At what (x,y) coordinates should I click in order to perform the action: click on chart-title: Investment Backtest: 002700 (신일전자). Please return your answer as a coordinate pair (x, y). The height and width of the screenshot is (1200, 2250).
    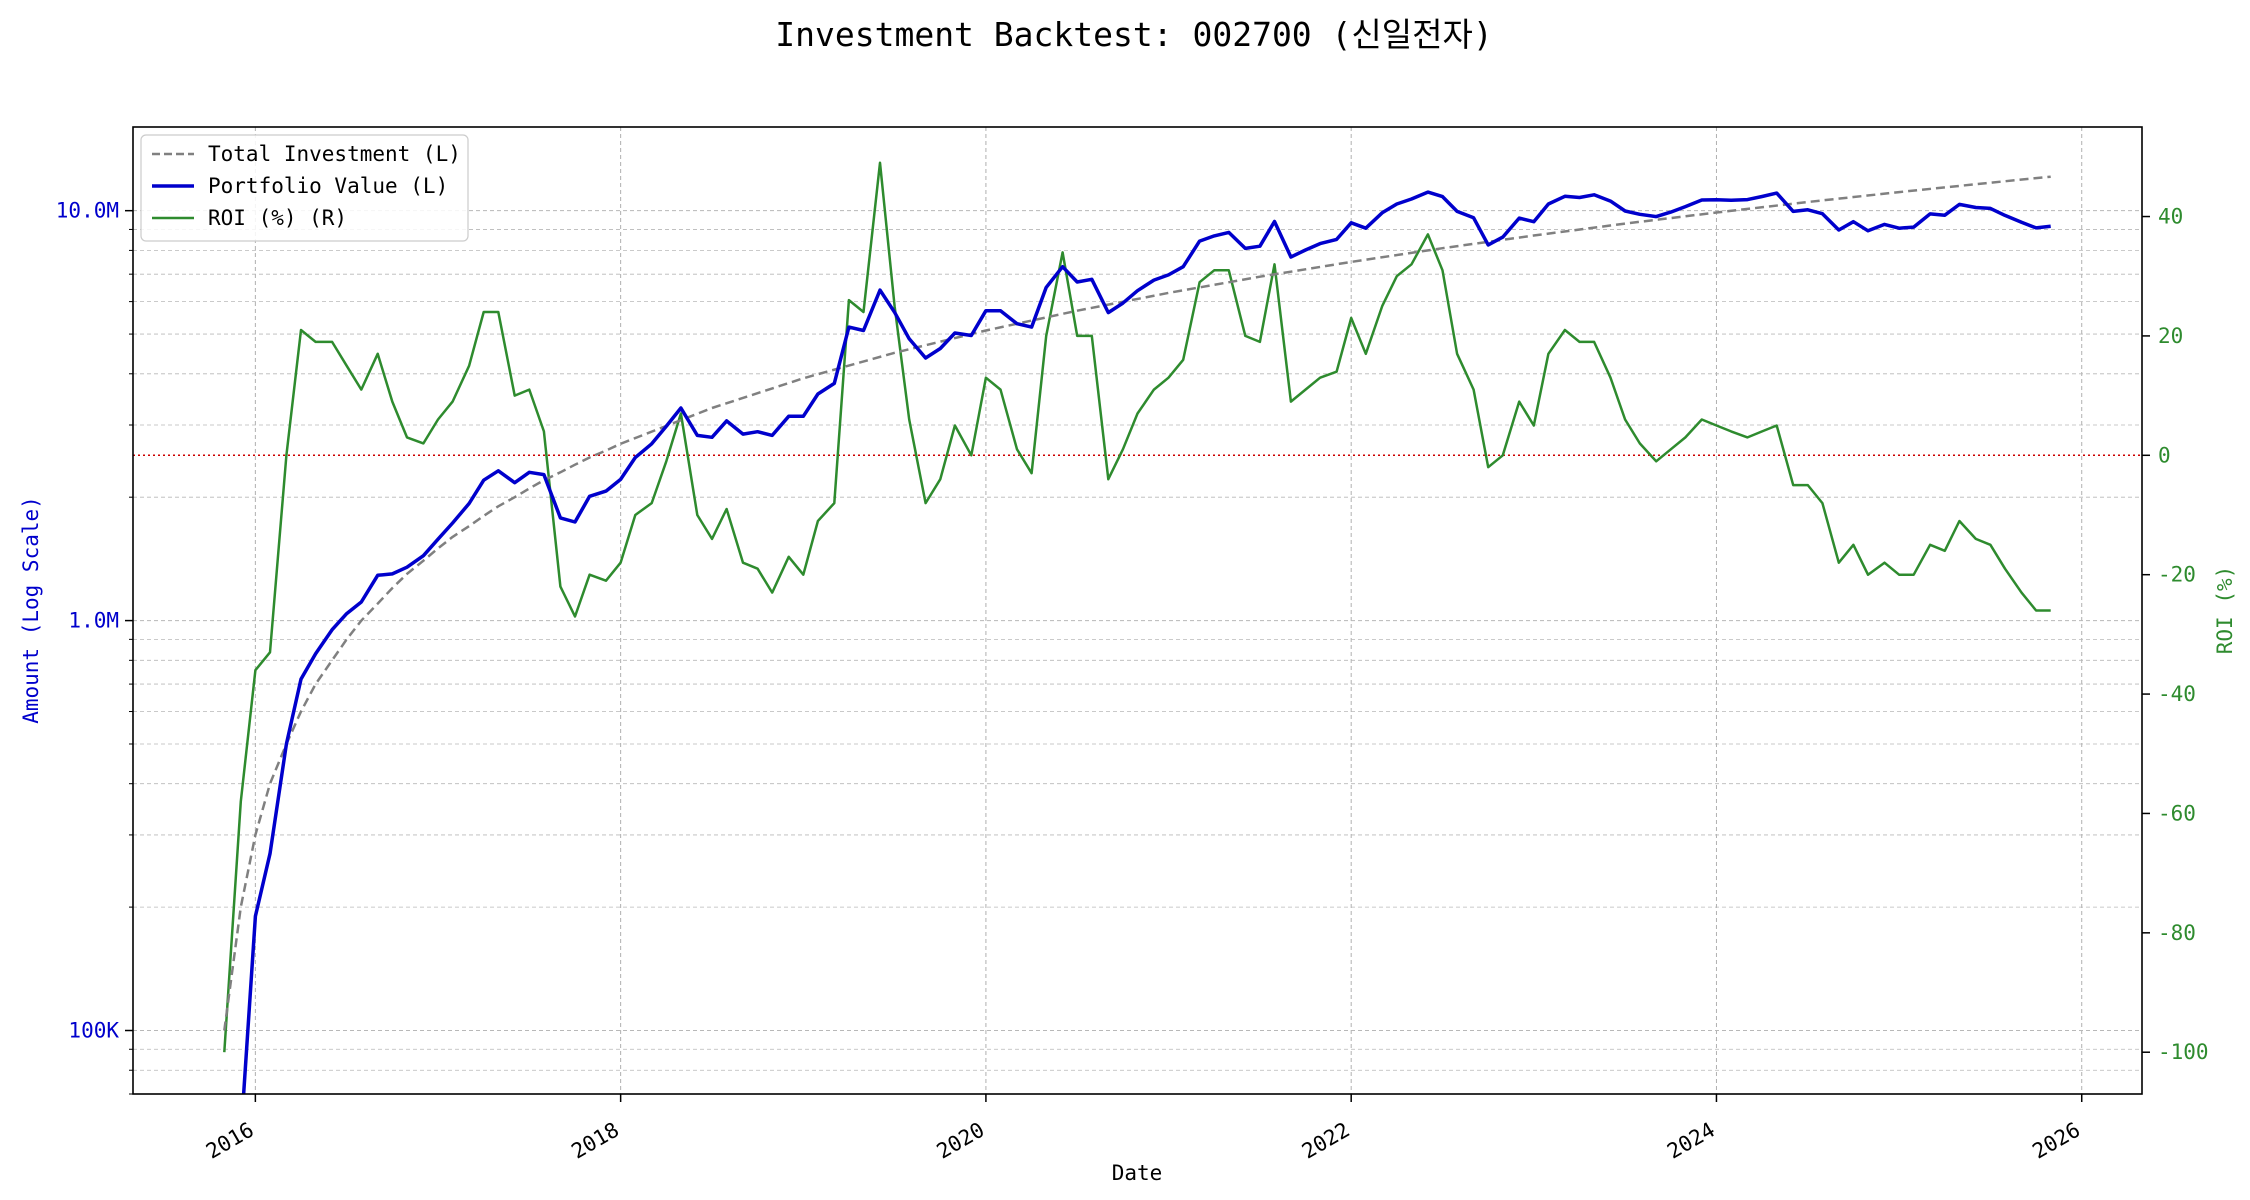
    Looking at the image, I should click on (1133, 34).